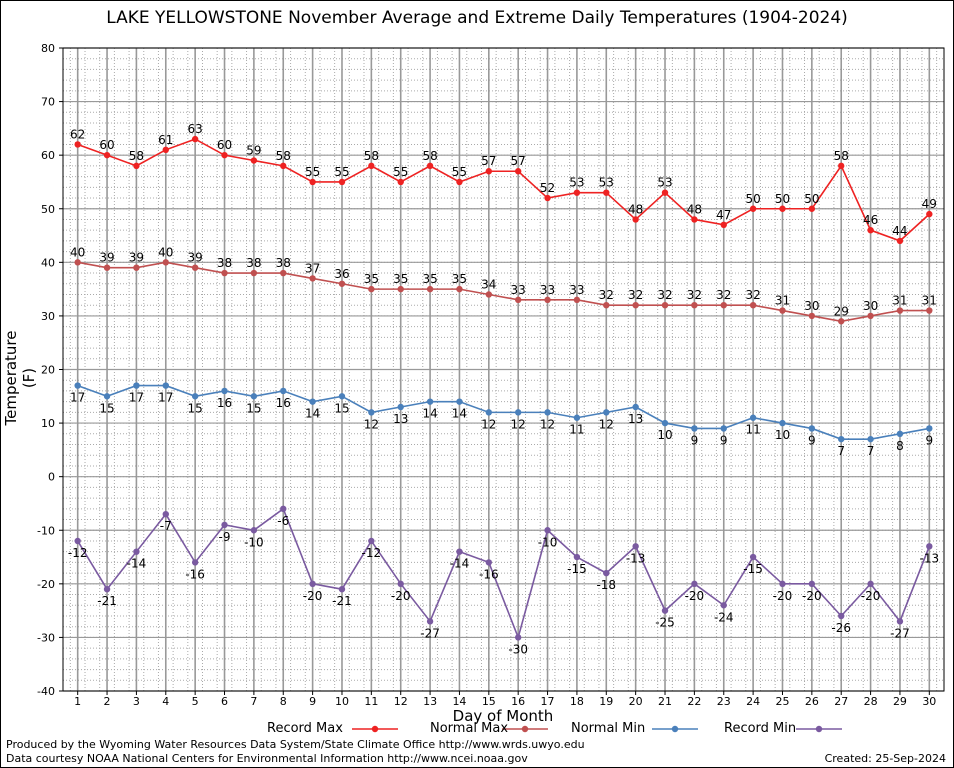 The width and height of the screenshot is (954, 768). I want to click on data-label-normal-max: 39, so click(136, 258).